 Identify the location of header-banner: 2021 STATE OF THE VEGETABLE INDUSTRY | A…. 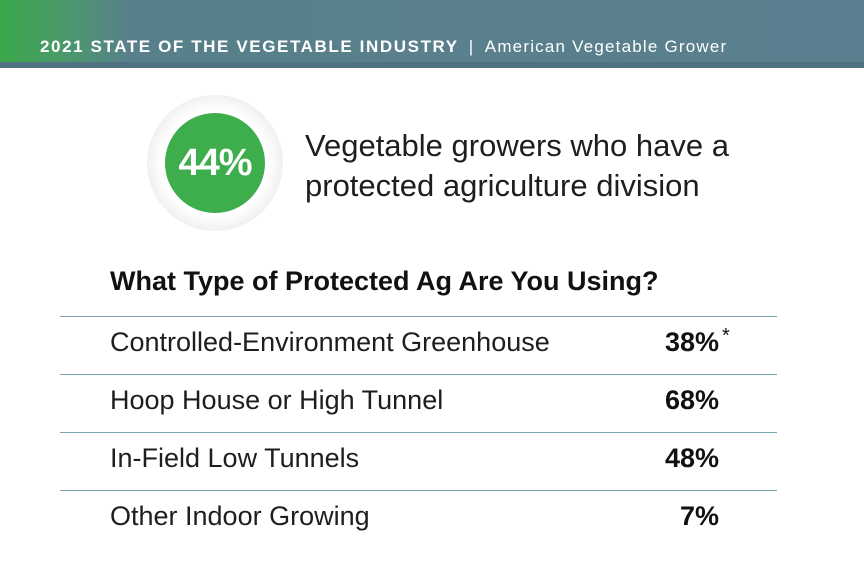
(432, 34).